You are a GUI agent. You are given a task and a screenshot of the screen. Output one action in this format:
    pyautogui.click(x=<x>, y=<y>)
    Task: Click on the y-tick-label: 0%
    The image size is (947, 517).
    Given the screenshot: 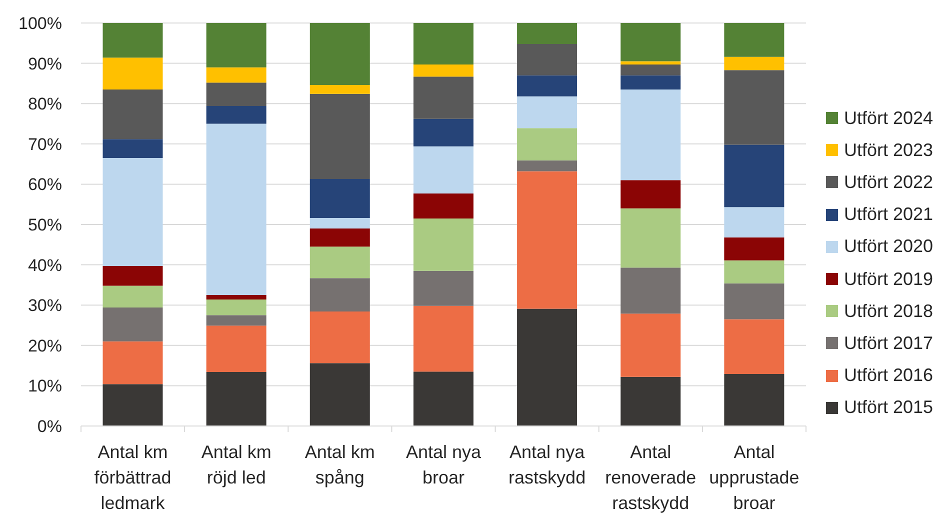 What is the action you would take?
    pyautogui.click(x=49, y=426)
    